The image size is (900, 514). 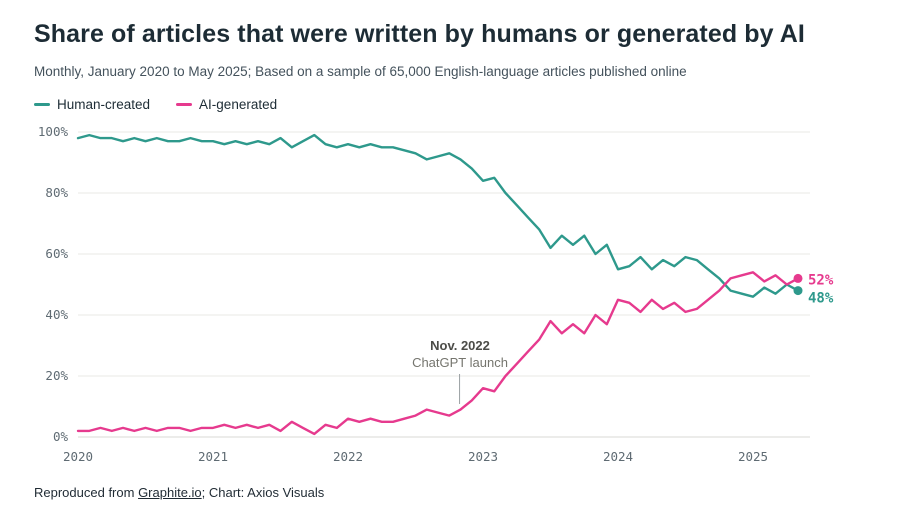 I want to click on svg-text: 2023, so click(x=483, y=456).